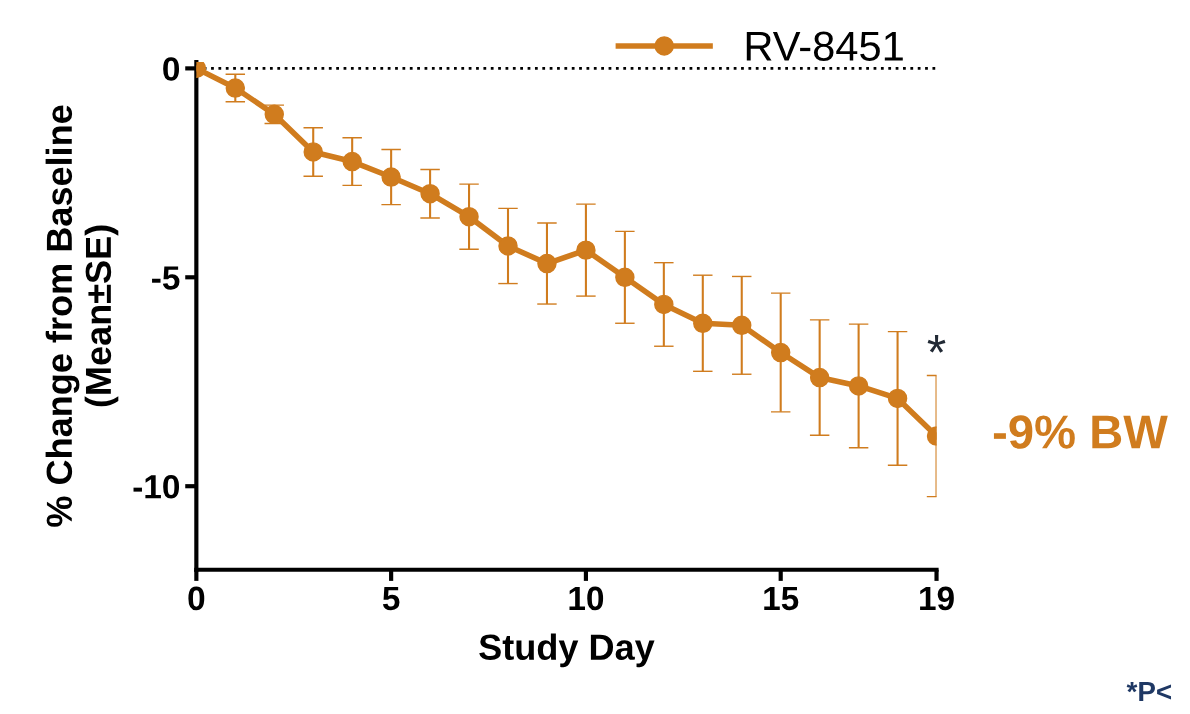  Describe the element at coordinates (166, 278) in the screenshot. I see `y-tick-label: -5` at that location.